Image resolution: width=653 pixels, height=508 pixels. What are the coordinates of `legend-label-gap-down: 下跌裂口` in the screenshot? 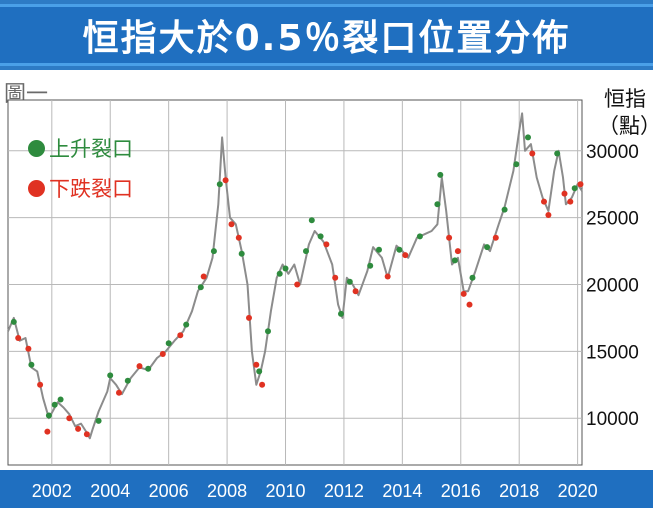 It's located at (91, 189).